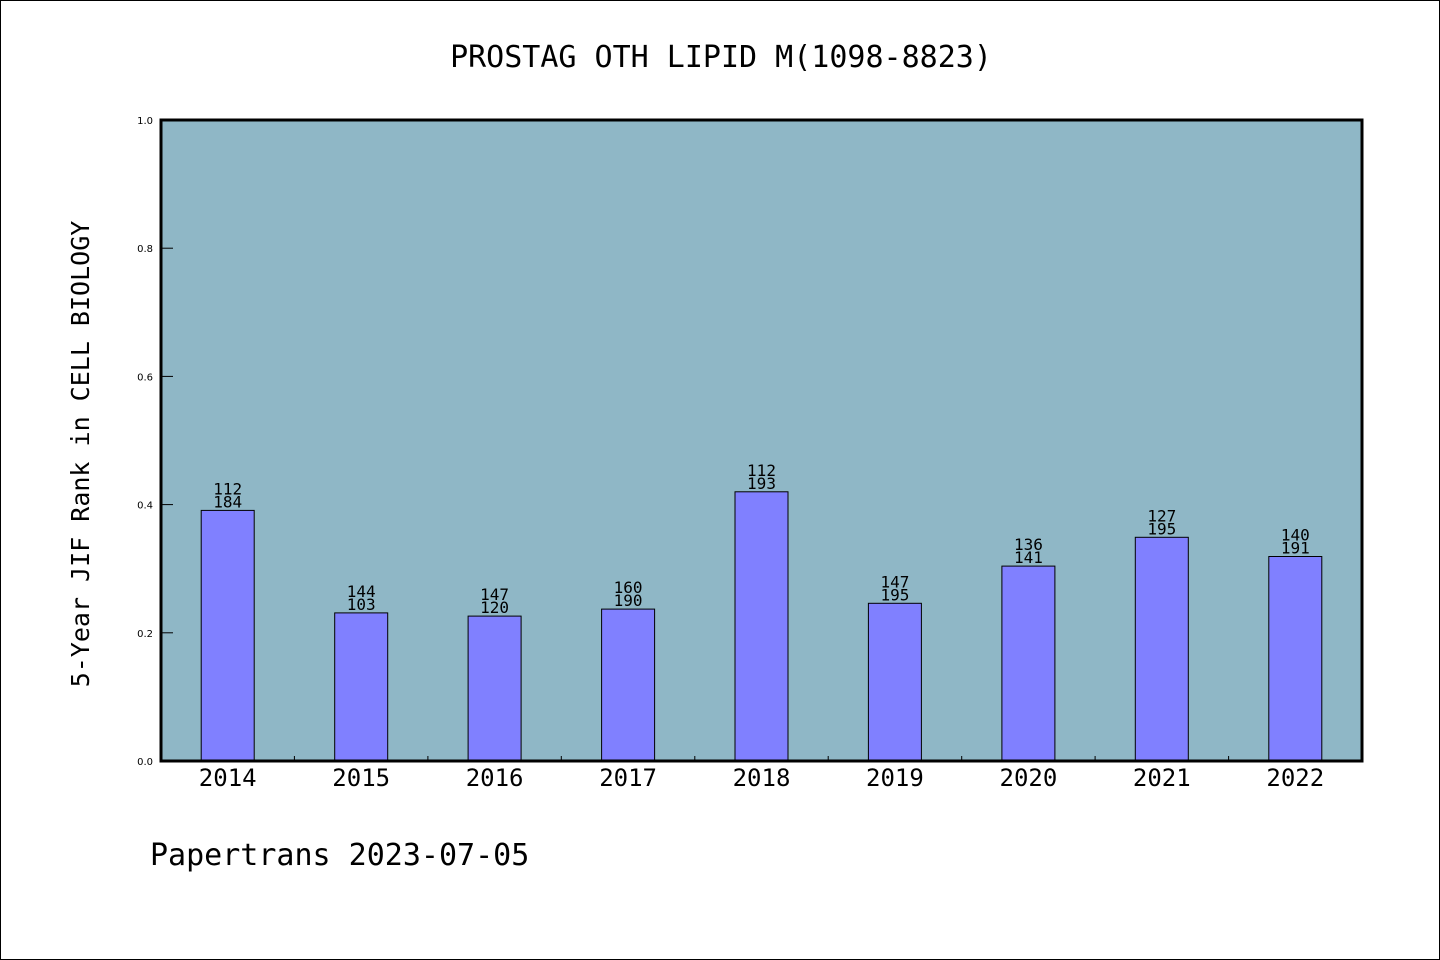 Image resolution: width=1440 pixels, height=960 pixels. I want to click on bar-label-top-2017: 160, so click(628, 587).